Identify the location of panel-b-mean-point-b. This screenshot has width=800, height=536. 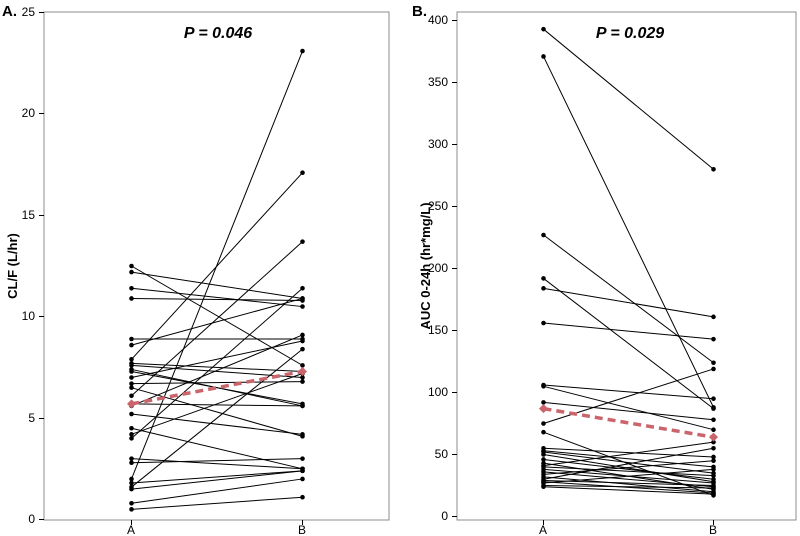
(713, 437).